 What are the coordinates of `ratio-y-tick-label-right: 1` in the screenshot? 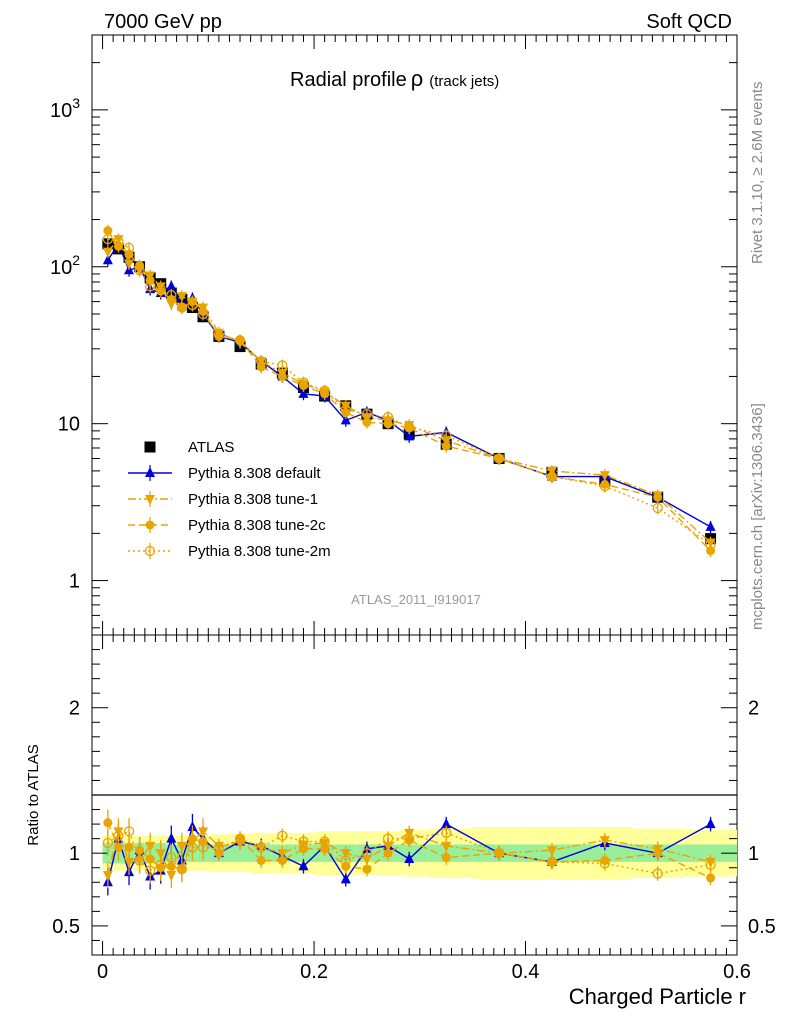 It's located at (753, 854).